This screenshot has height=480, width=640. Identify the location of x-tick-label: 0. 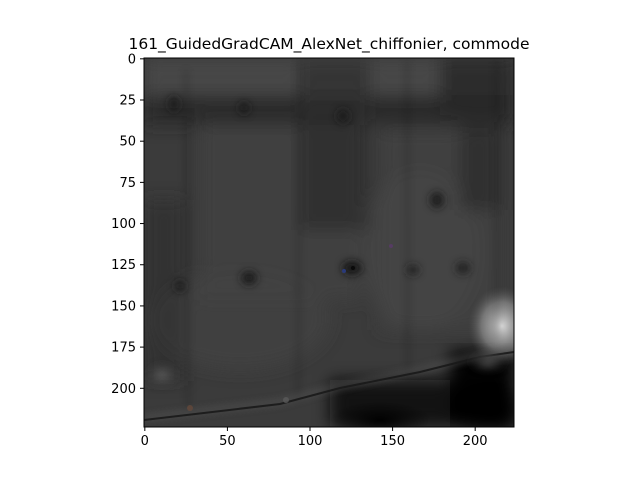
(145, 441).